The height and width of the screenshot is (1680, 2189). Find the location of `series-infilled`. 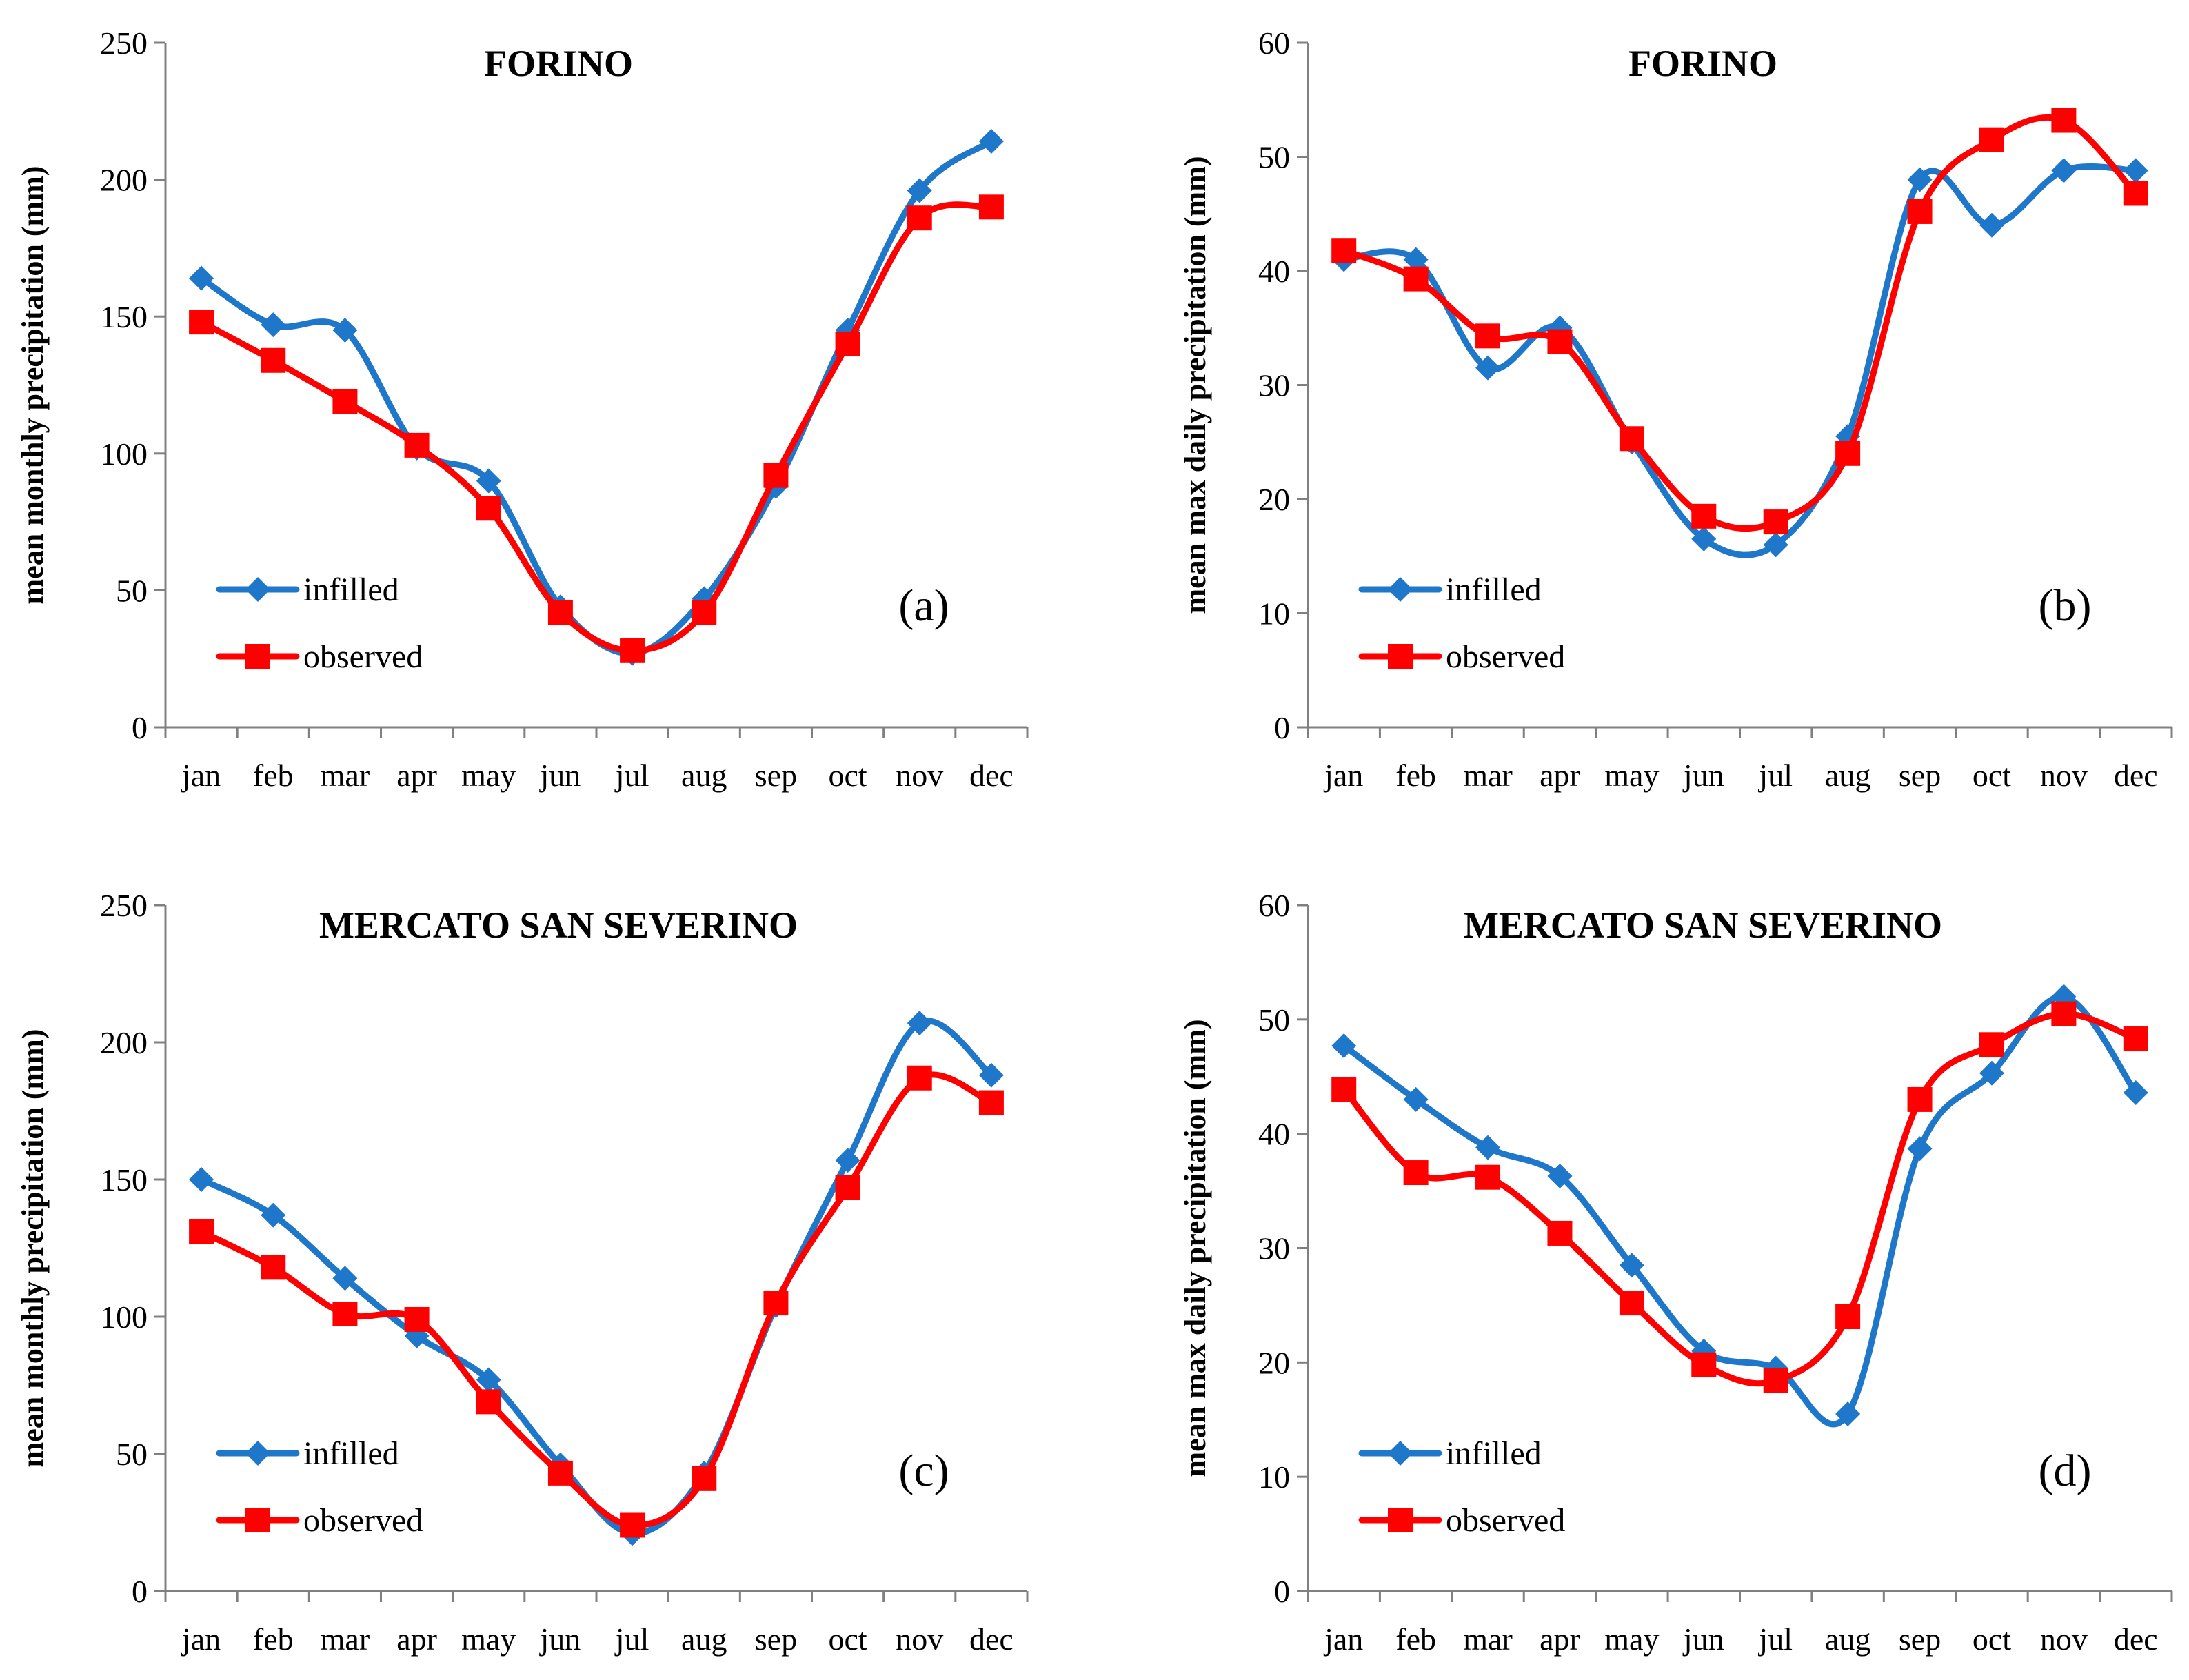

series-infilled is located at coordinates (1739, 1206).